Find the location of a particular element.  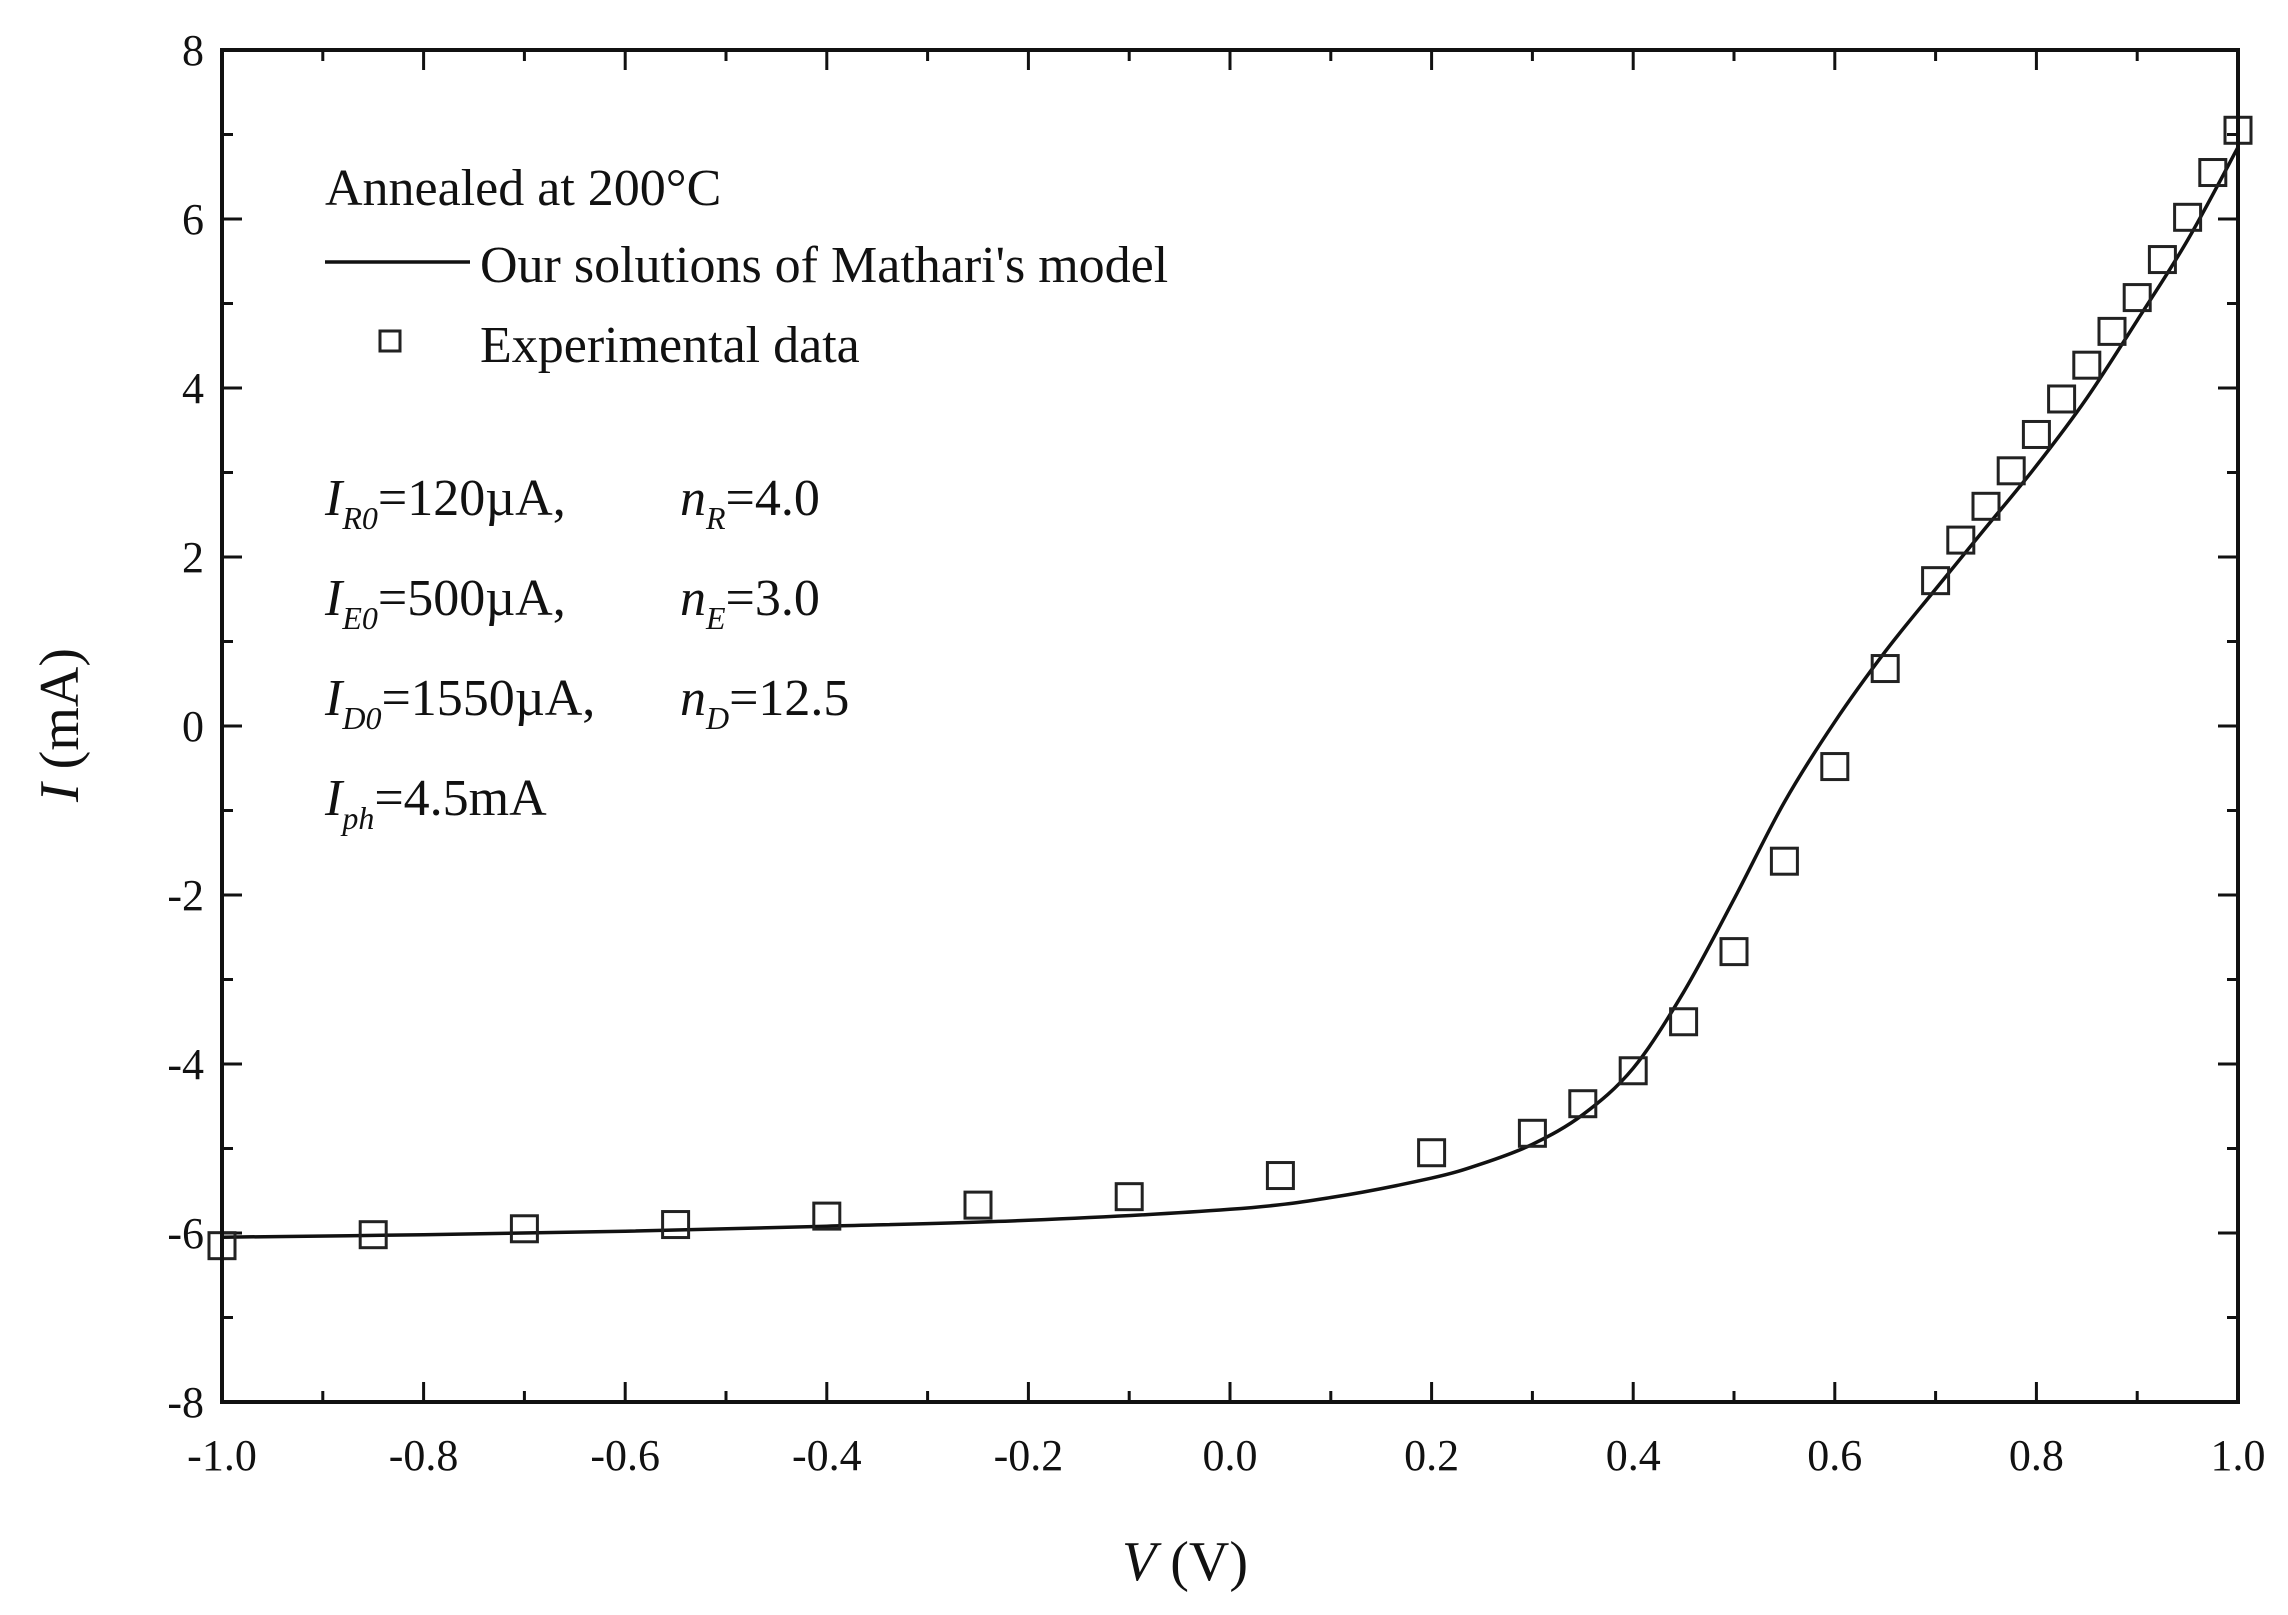

param-value2: =4.0 is located at coordinates (773, 498).